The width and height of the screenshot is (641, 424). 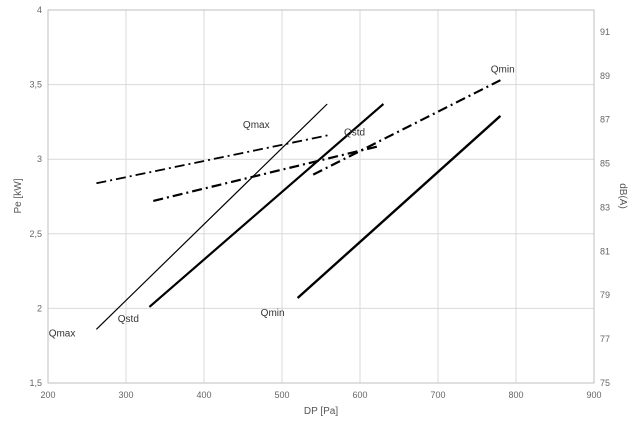 What do you see at coordinates (605, 32) in the screenshot?
I see `y2-tick-label: 91` at bounding box center [605, 32].